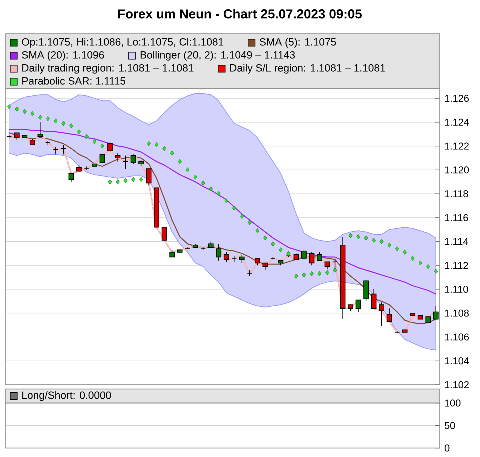  What do you see at coordinates (298, 43) in the screenshot?
I see `legend-label: SMA (5): 1.1075` at bounding box center [298, 43].